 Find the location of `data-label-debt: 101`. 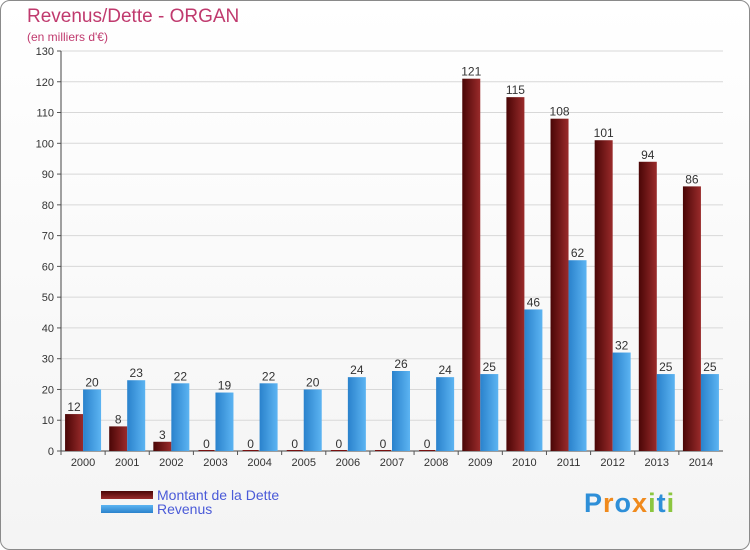

data-label-debt: 101 is located at coordinates (604, 133).